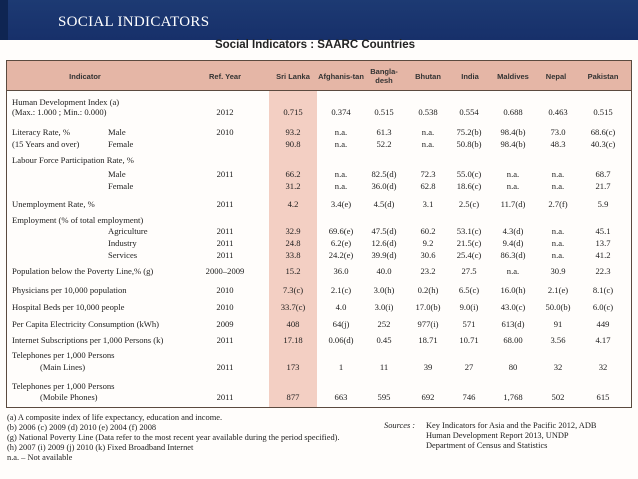  Describe the element at coordinates (4, 20) in the screenshot. I see `slide-header-accent` at that location.